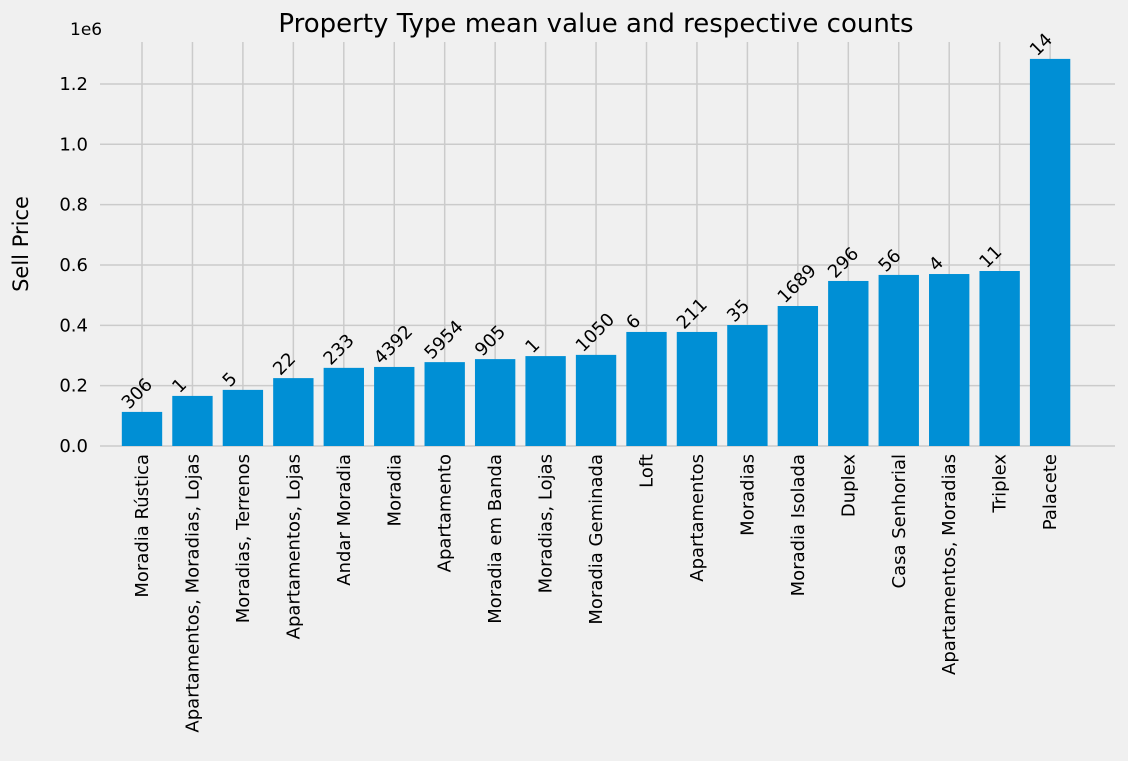 This screenshot has height=761, width=1128. Describe the element at coordinates (284, 364) in the screenshot. I see `count-label: 22` at that location.